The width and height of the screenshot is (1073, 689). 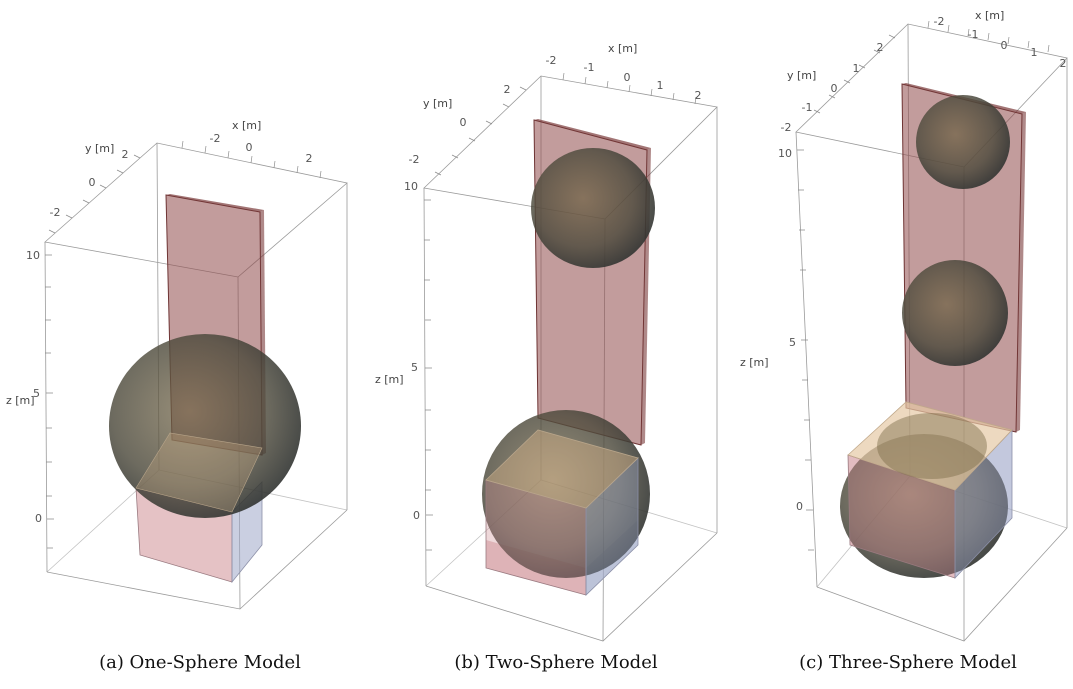 I want to click on panel-b-x-axis-label: x [m], so click(x=622, y=48).